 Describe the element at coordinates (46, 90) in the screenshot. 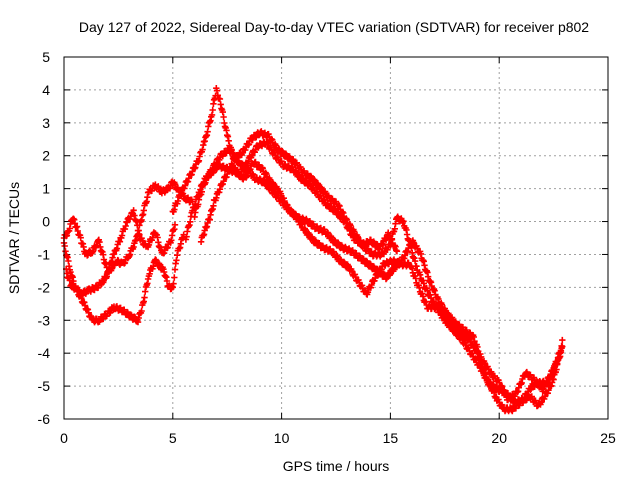

I see `y-tick-label: 4` at that location.